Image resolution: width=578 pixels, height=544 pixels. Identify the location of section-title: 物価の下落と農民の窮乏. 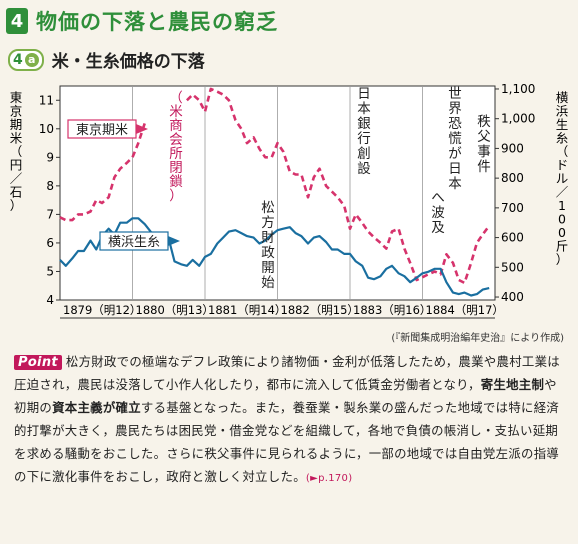
(157, 22).